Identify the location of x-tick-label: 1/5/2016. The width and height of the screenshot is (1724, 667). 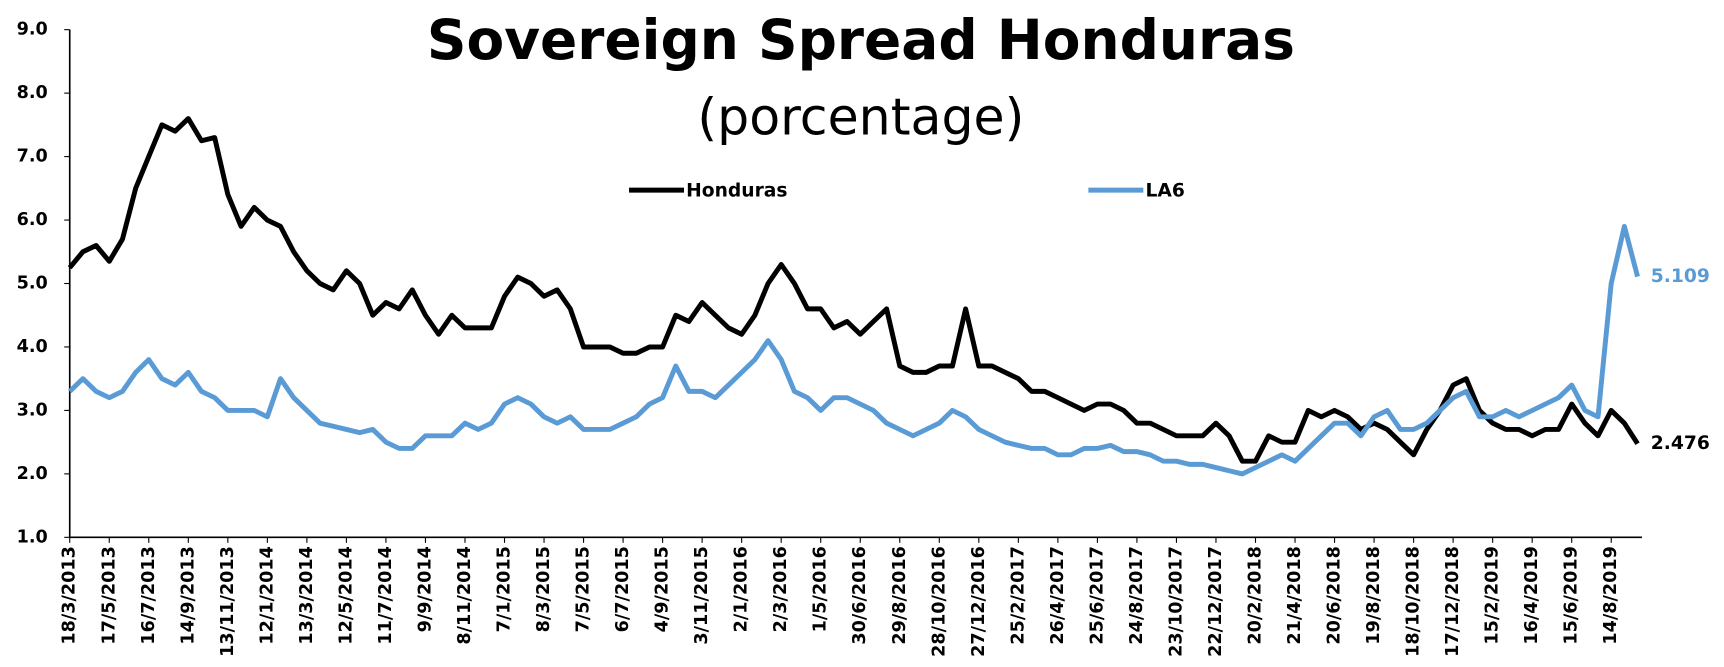
(821, 589).